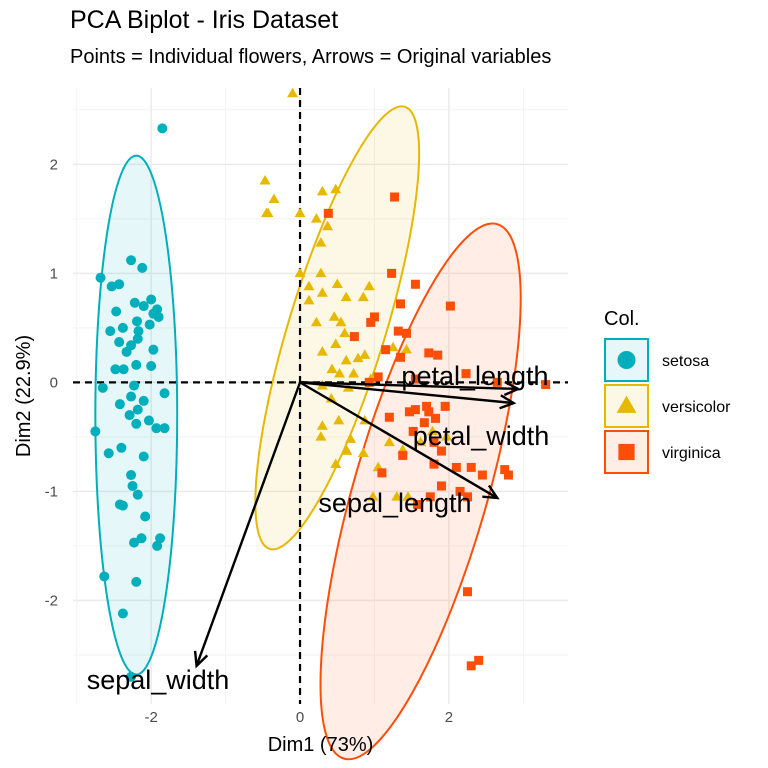 This screenshot has width=768, height=768. I want to click on y-tick-label: 1, so click(54, 273).